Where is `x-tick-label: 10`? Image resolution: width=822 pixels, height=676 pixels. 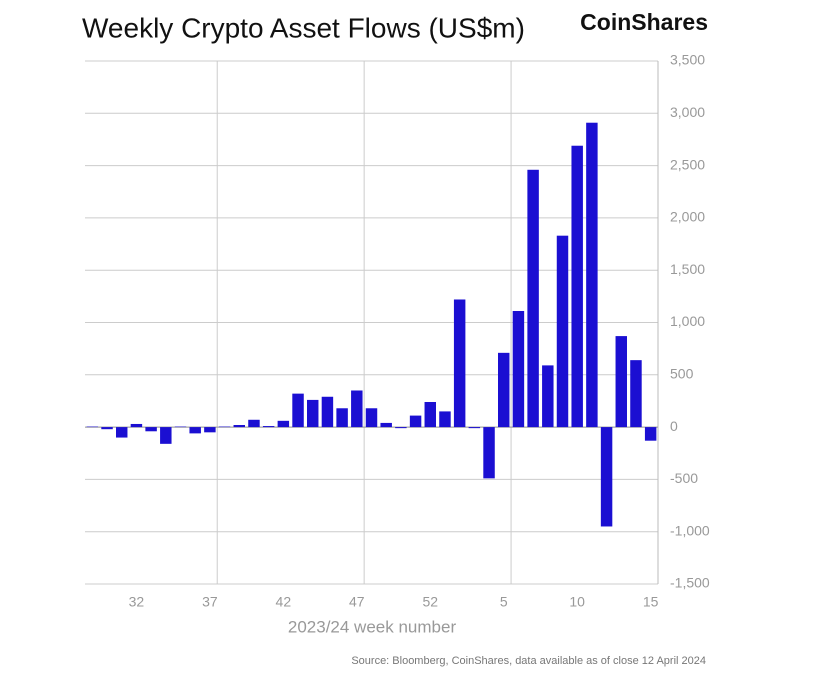 x-tick-label: 10 is located at coordinates (577, 602).